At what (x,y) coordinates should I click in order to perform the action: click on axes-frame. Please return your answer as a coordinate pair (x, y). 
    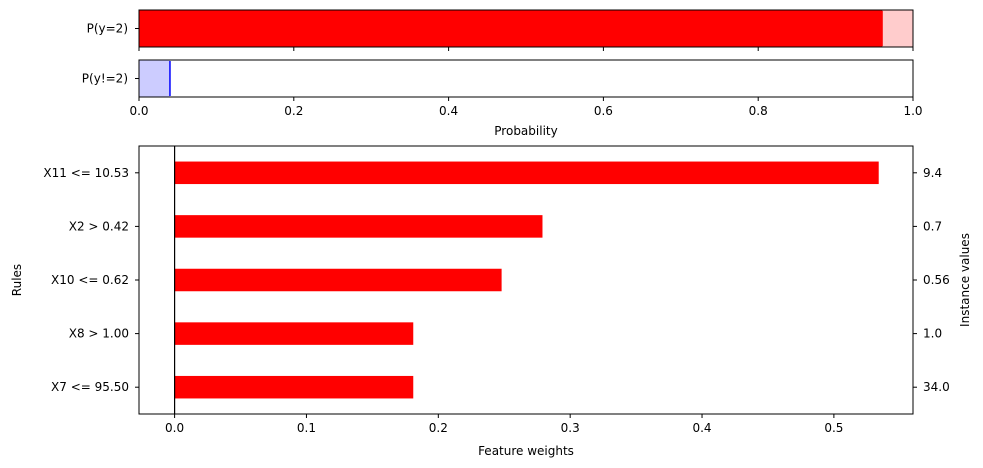
    Looking at the image, I should click on (526, 78).